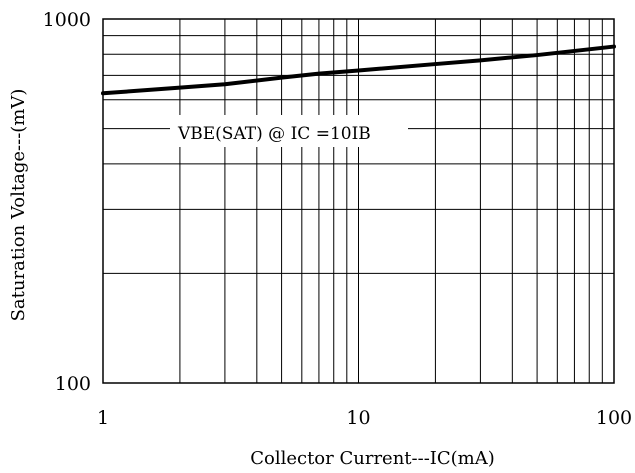 The image size is (635, 473). What do you see at coordinates (358, 418) in the screenshot?
I see `x-tick-label: 10` at bounding box center [358, 418].